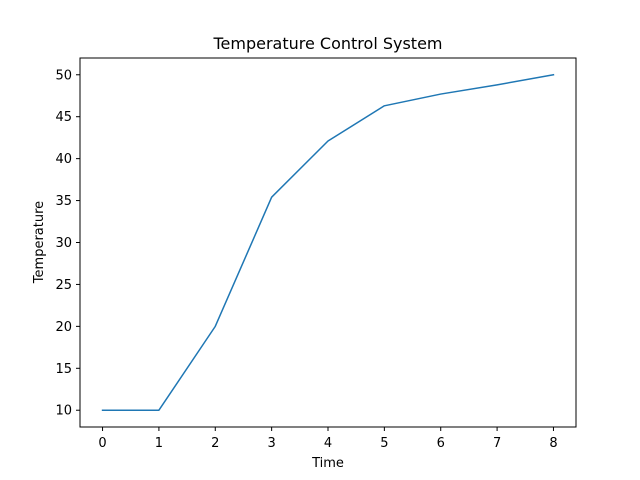 The height and width of the screenshot is (480, 640). Describe the element at coordinates (497, 443) in the screenshot. I see `x-tick-label: 7` at that location.